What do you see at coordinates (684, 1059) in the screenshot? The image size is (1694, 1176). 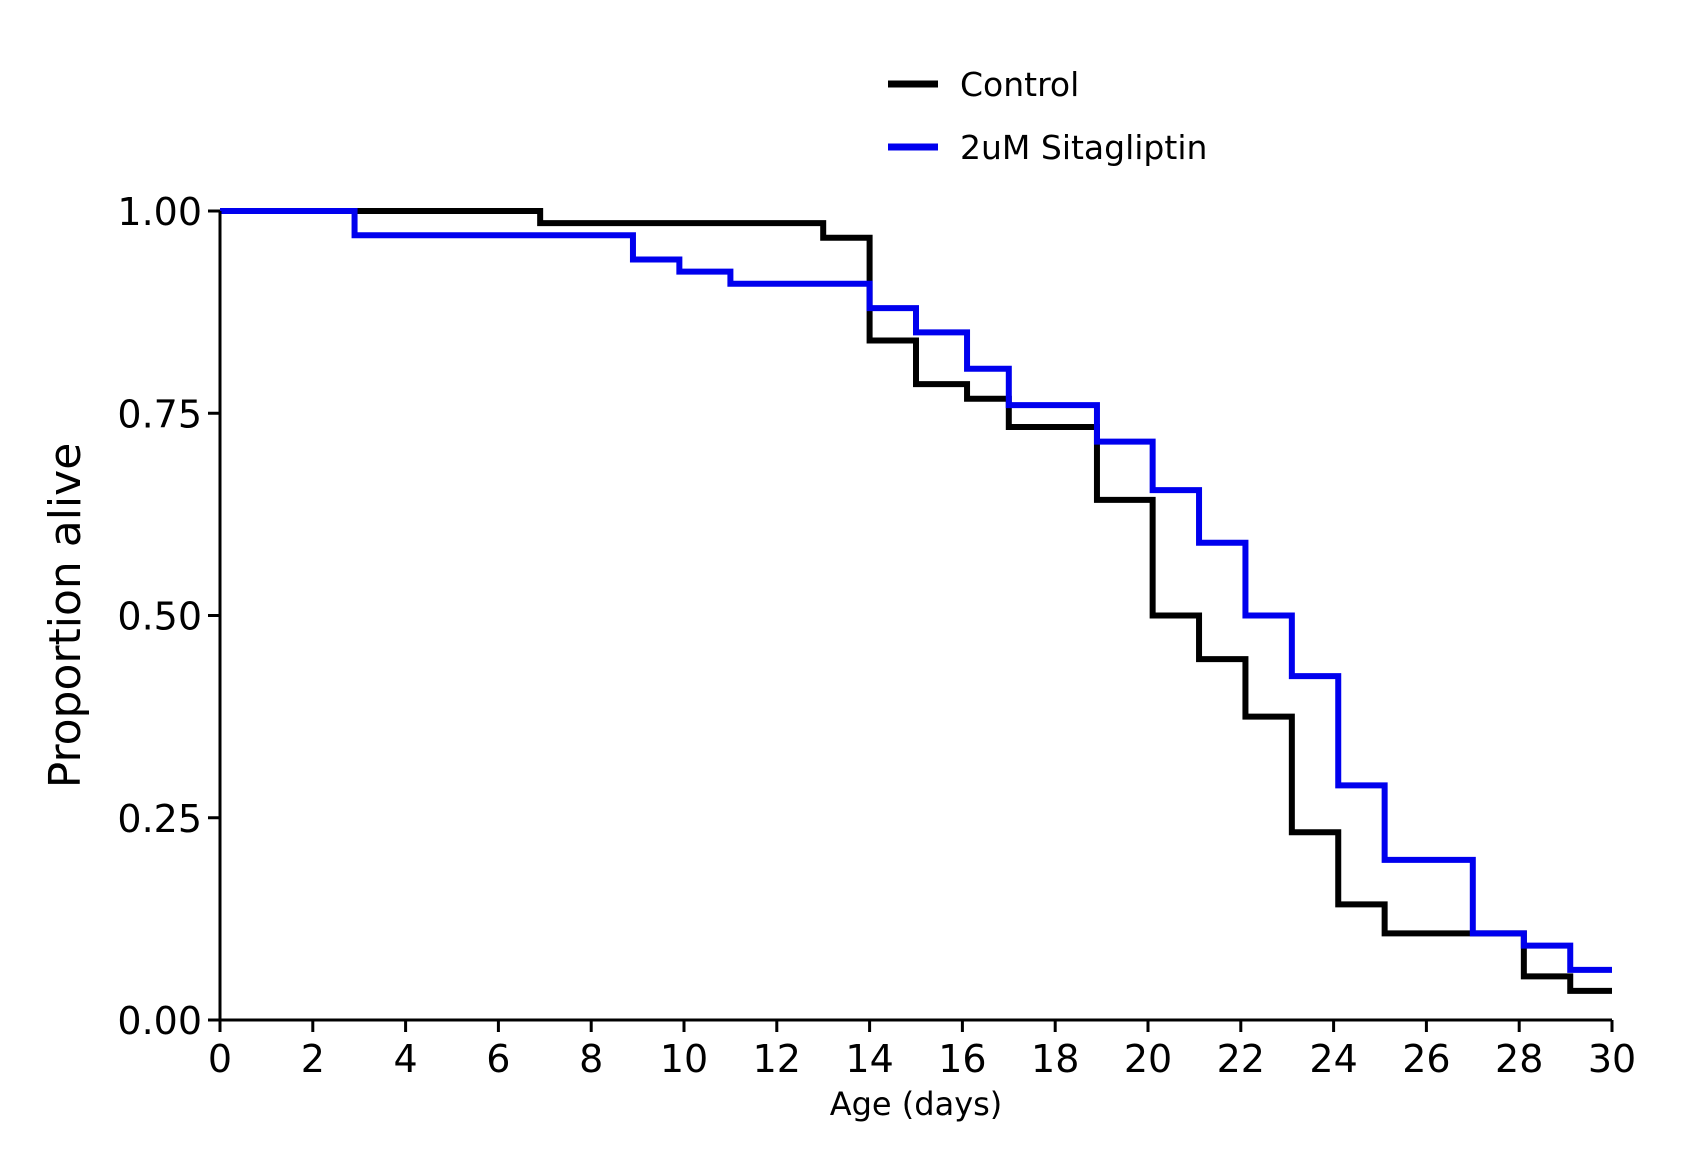 I see `x-tick-label: 10` at bounding box center [684, 1059].